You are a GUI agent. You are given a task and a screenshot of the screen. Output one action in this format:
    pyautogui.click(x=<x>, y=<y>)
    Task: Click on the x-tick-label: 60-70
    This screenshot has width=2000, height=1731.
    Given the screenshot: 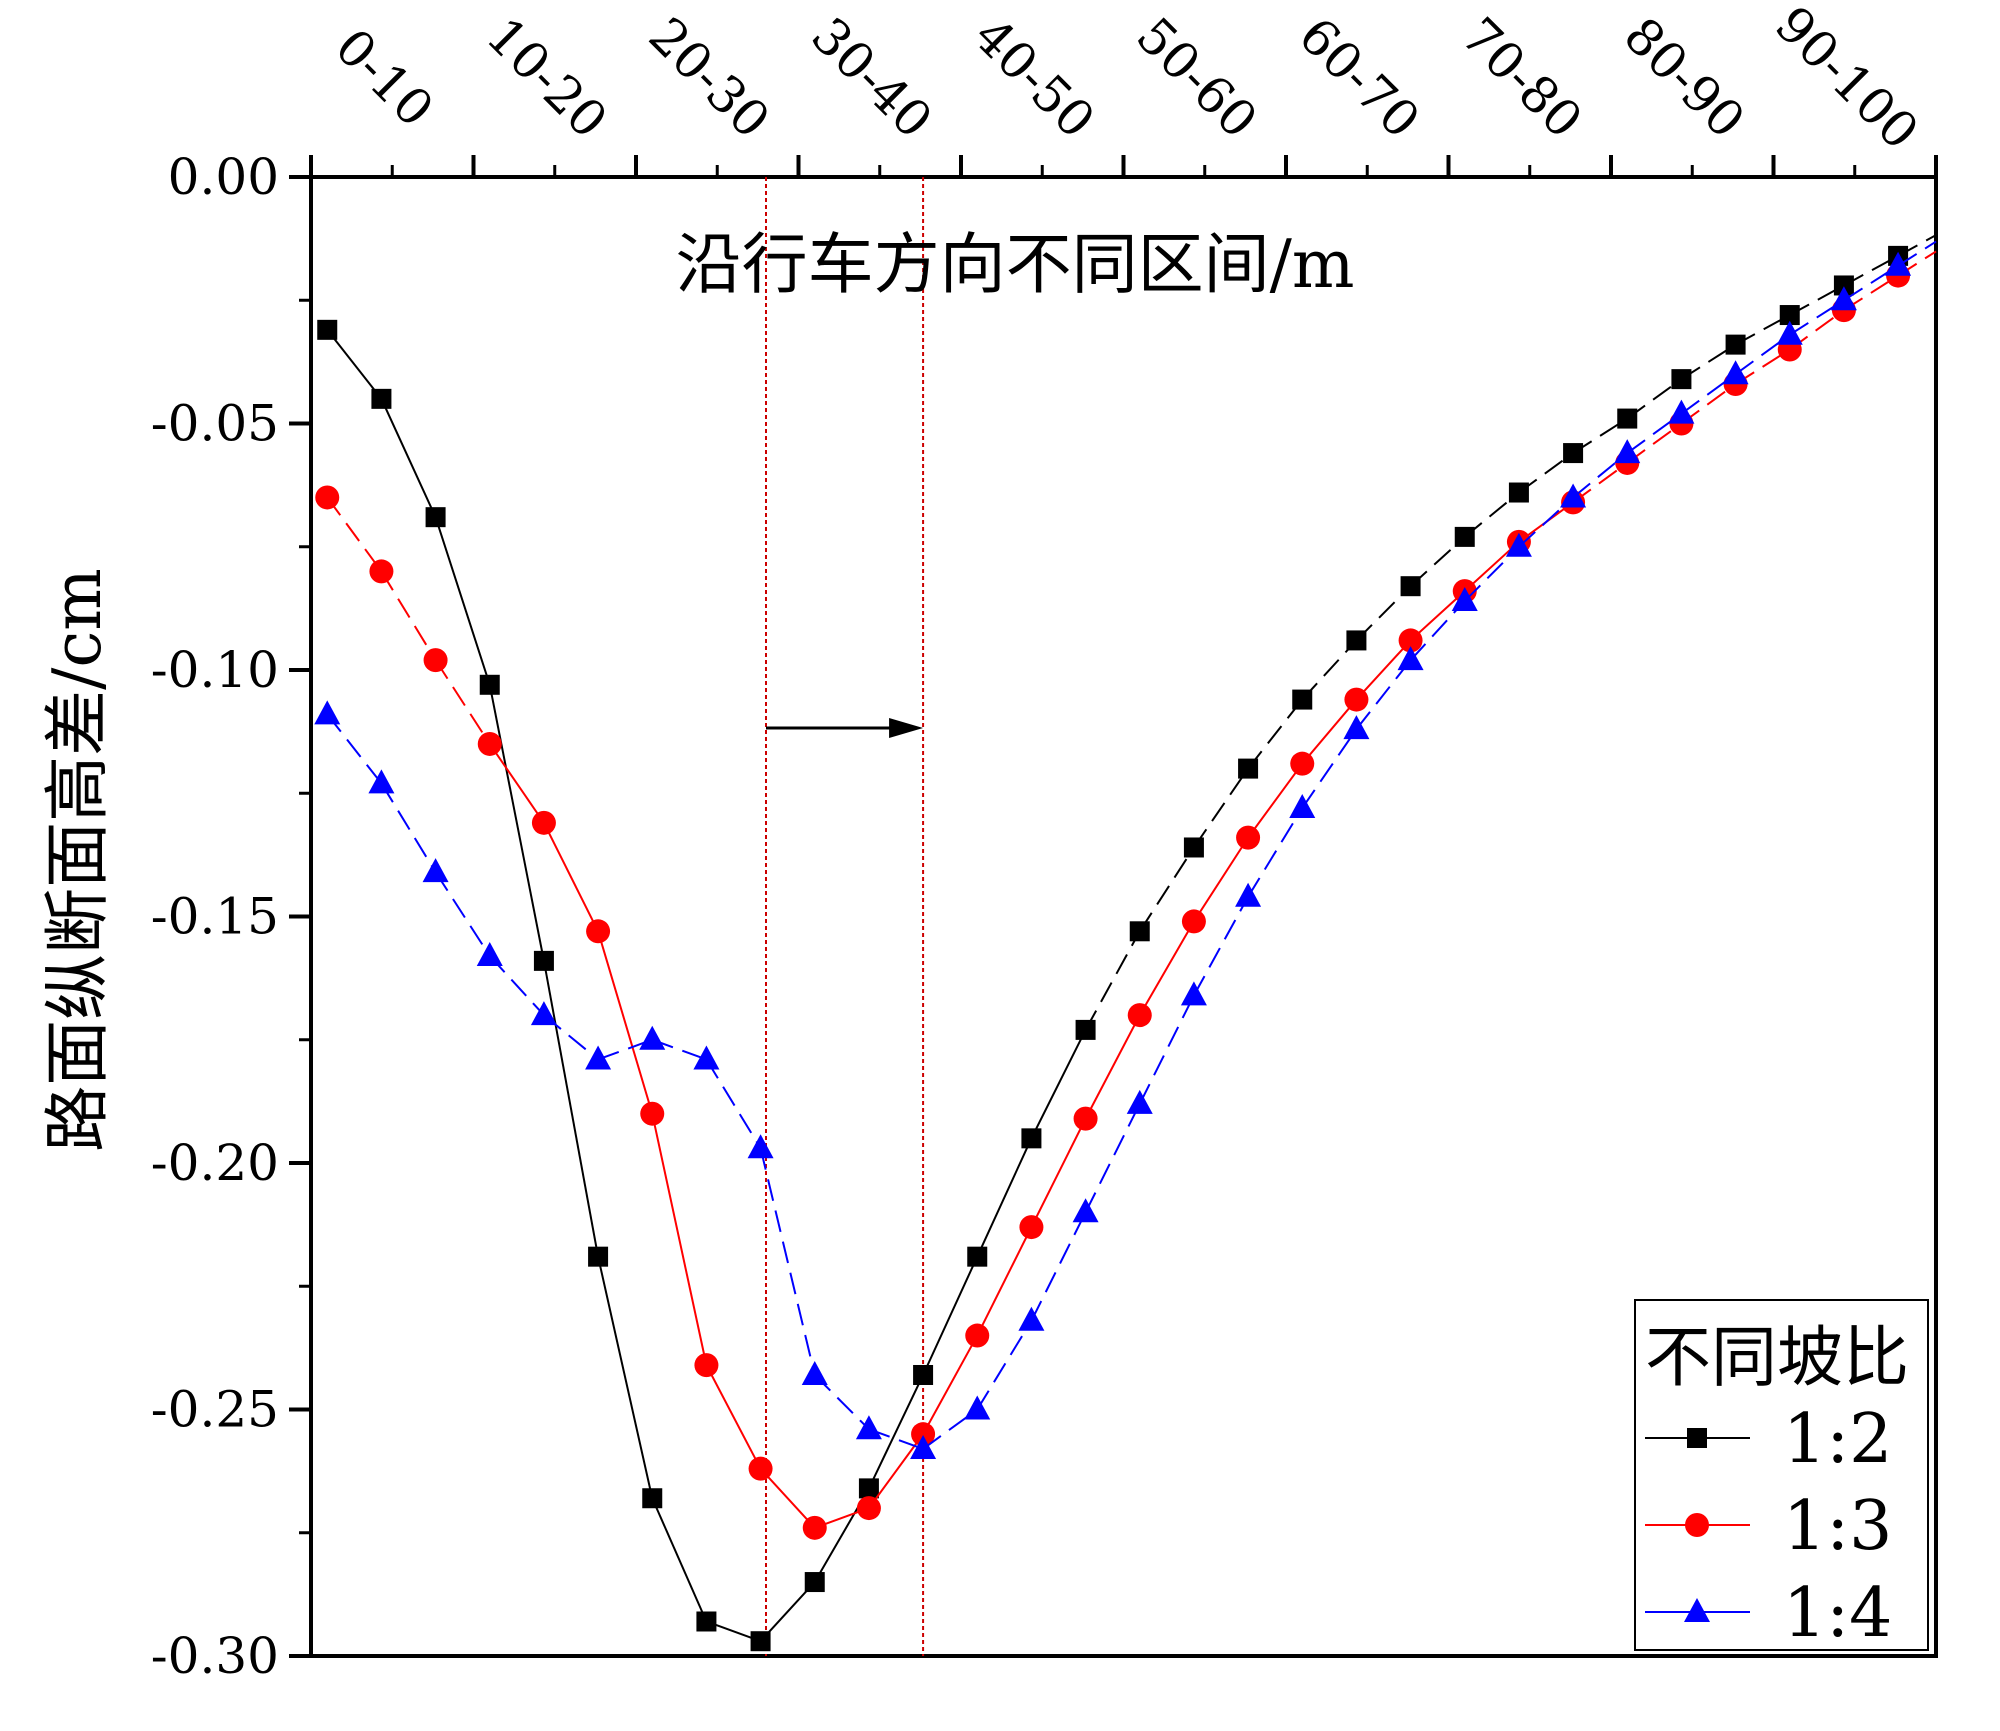 What is the action you would take?
    pyautogui.click(x=1359, y=78)
    